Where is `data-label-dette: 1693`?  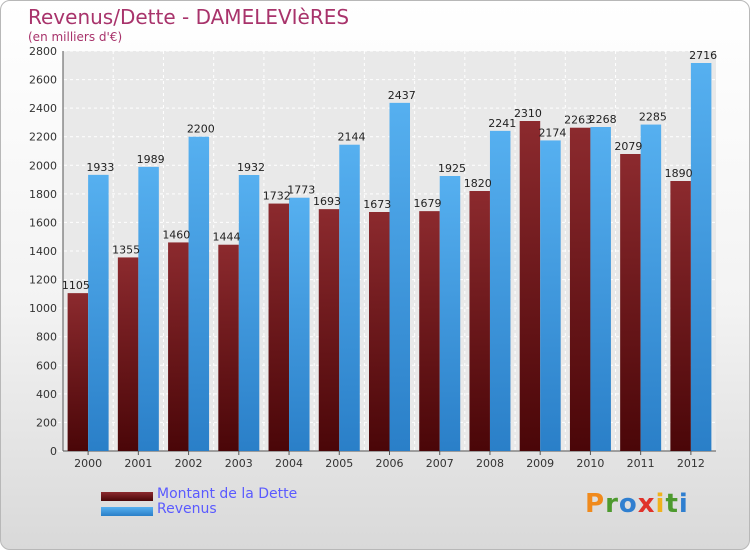 data-label-dette: 1693 is located at coordinates (327, 201).